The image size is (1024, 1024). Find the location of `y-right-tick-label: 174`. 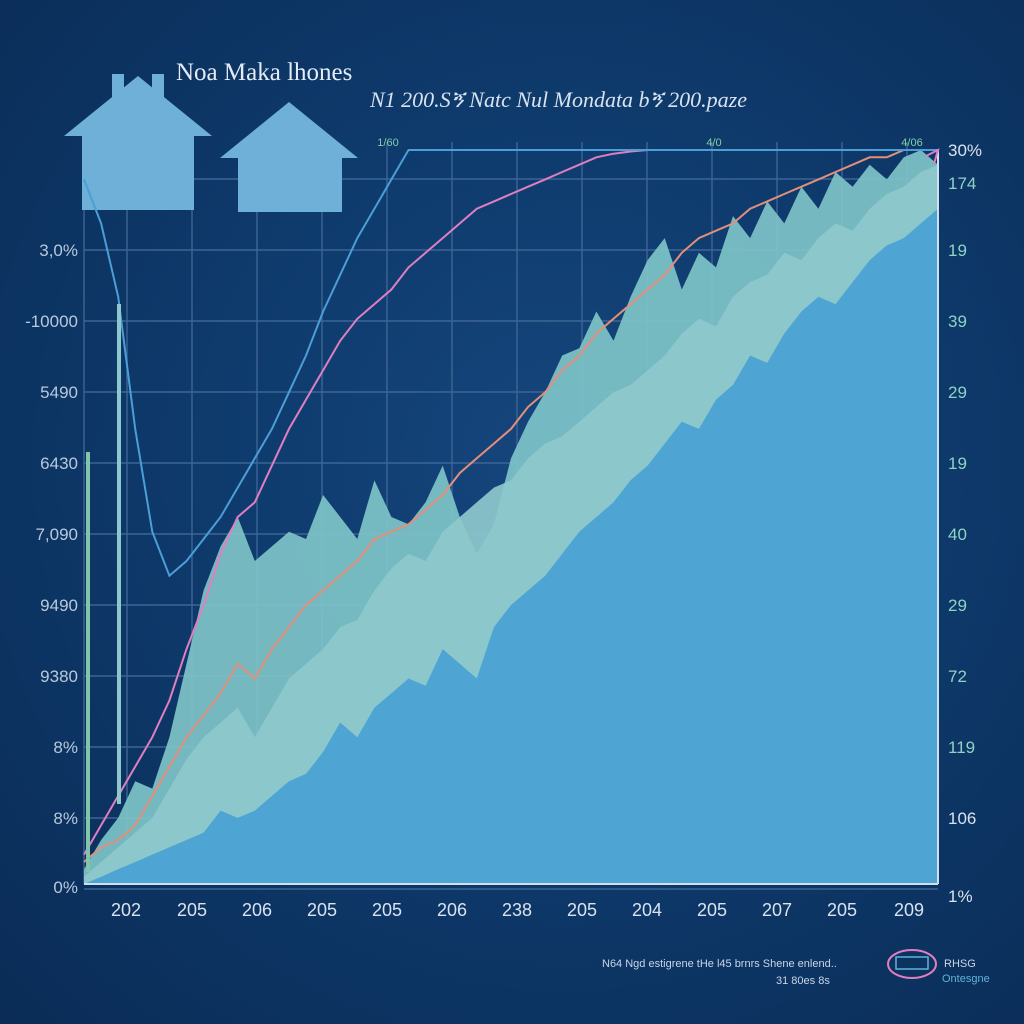

y-right-tick-label: 174 is located at coordinates (962, 183).